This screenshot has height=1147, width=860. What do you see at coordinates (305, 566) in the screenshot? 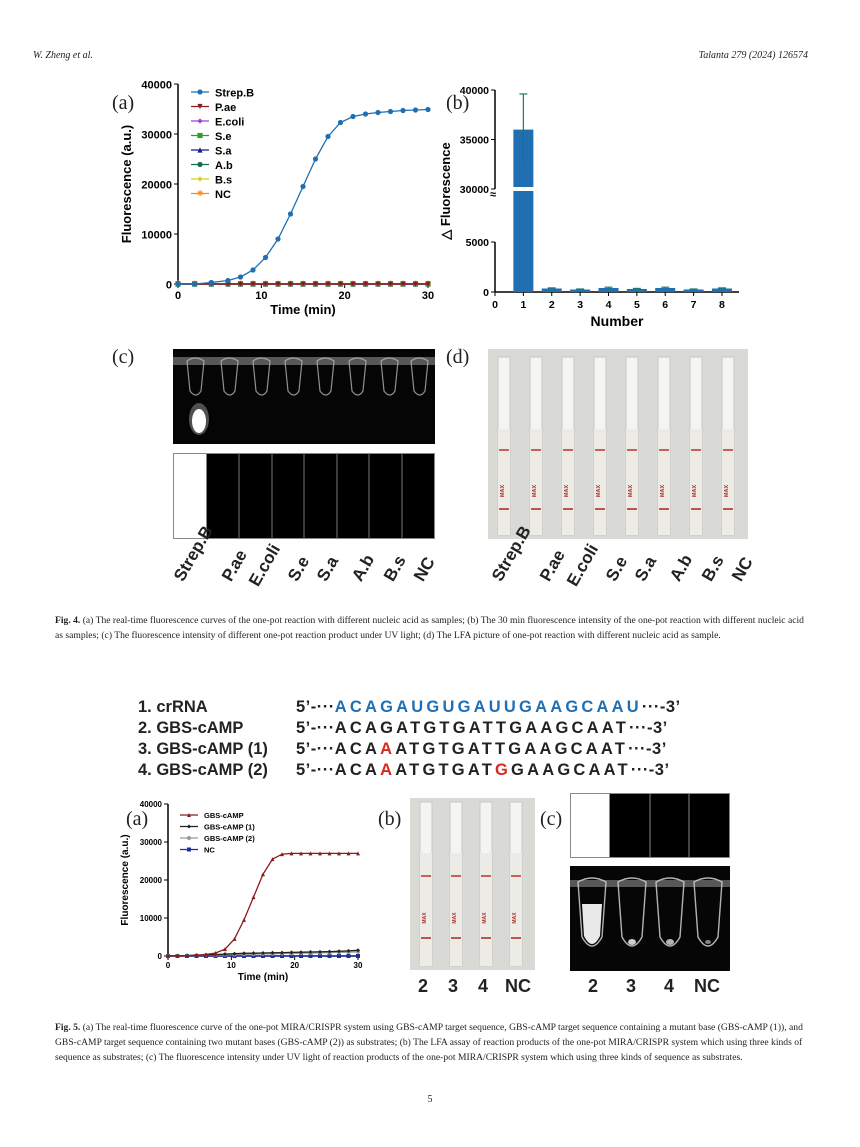
I see `fig4c-lane-labels: Strep.B P.ae E.coli S.e S.a A.b B.s NC` at bounding box center [305, 566].